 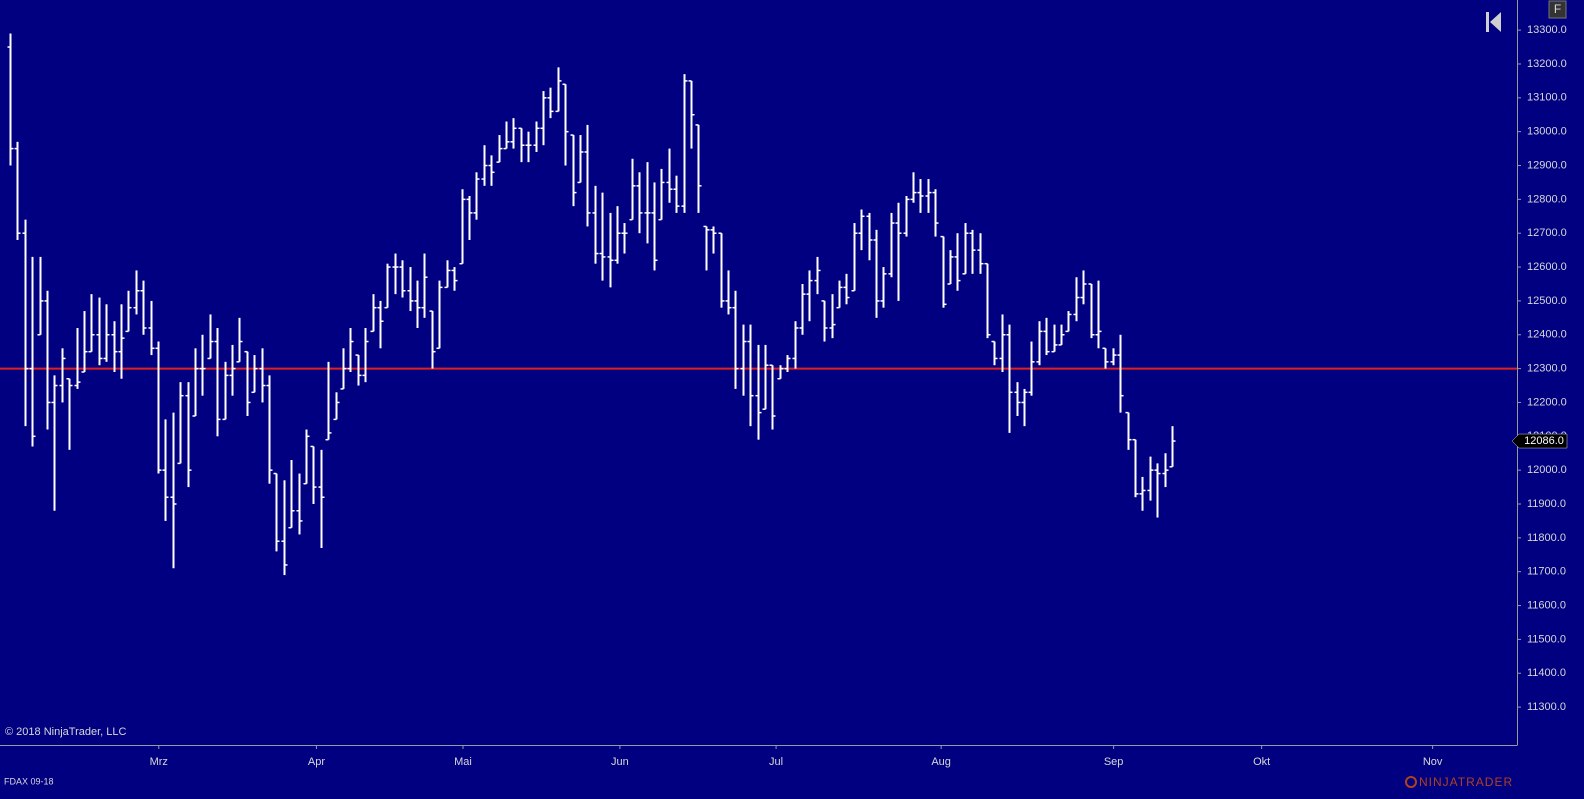 I want to click on x-tick-label: Jul, so click(x=776, y=762).